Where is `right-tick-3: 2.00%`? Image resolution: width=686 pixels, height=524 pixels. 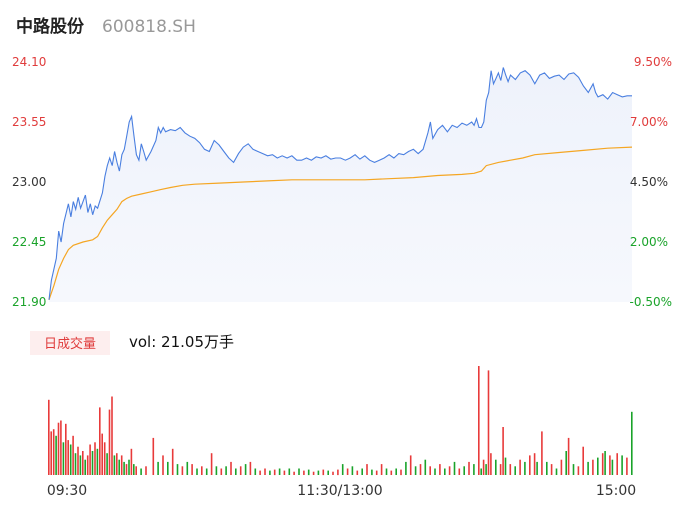 right-tick-3: 2.00% is located at coordinates (649, 242).